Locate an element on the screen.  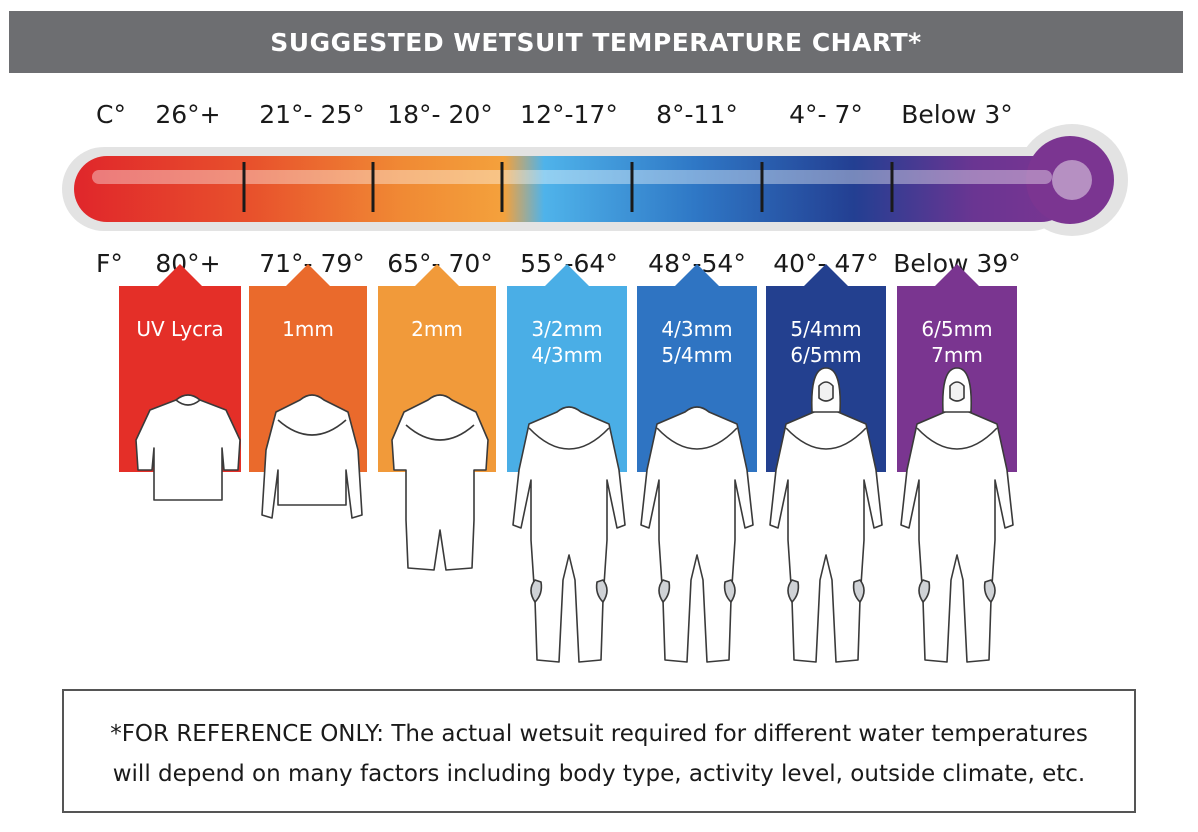
thickness-line-2: 7mm is located at coordinates (957, 355).